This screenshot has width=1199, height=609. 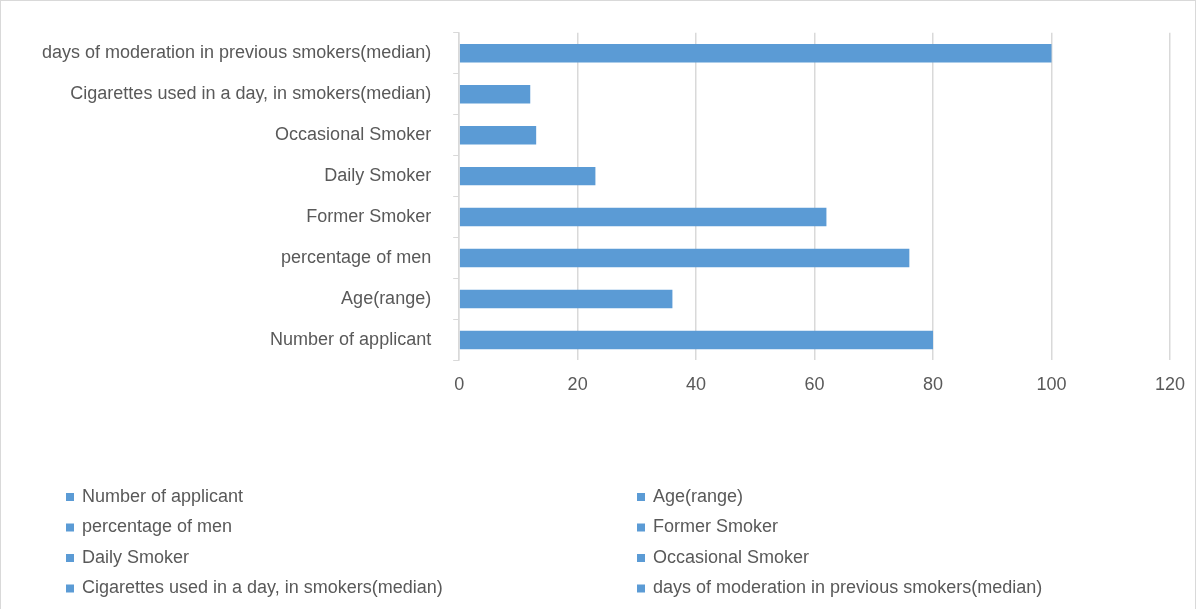 I want to click on x-tick-label: 80, so click(x=933, y=384).